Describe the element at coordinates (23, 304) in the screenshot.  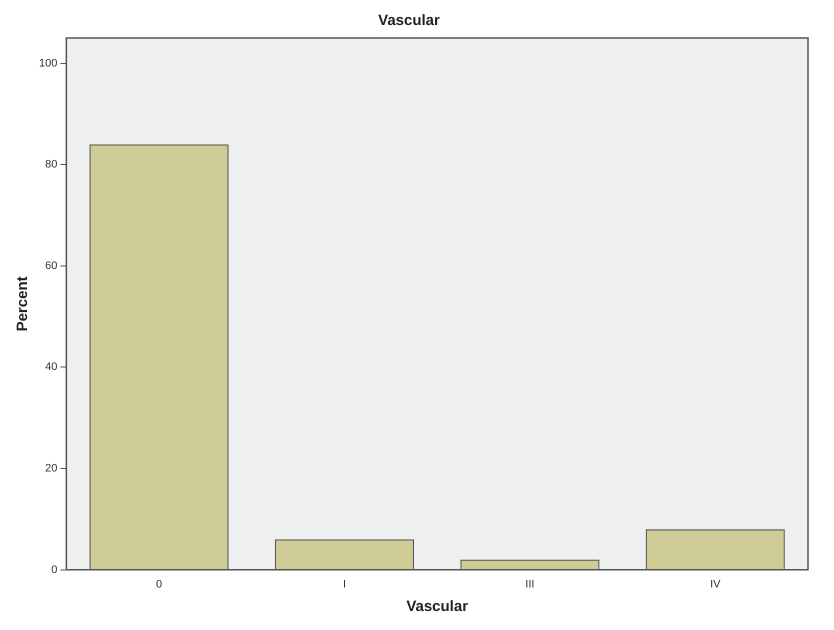
I see `y-axis-title: Percent` at that location.